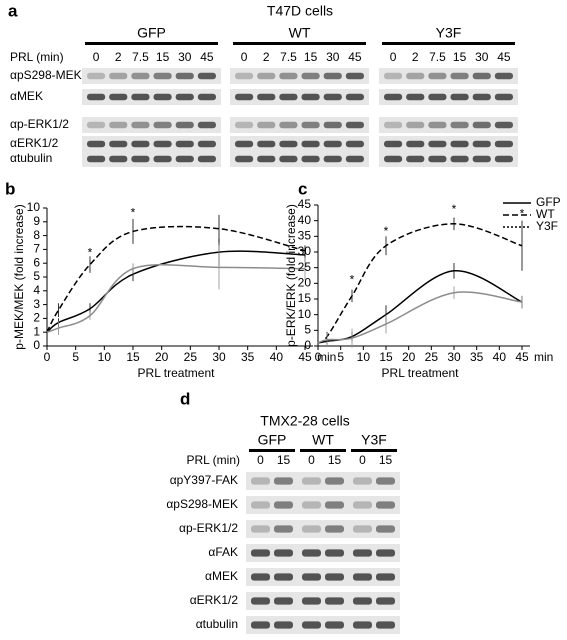  I want to click on prl-label: PRL (min), so click(213, 460).